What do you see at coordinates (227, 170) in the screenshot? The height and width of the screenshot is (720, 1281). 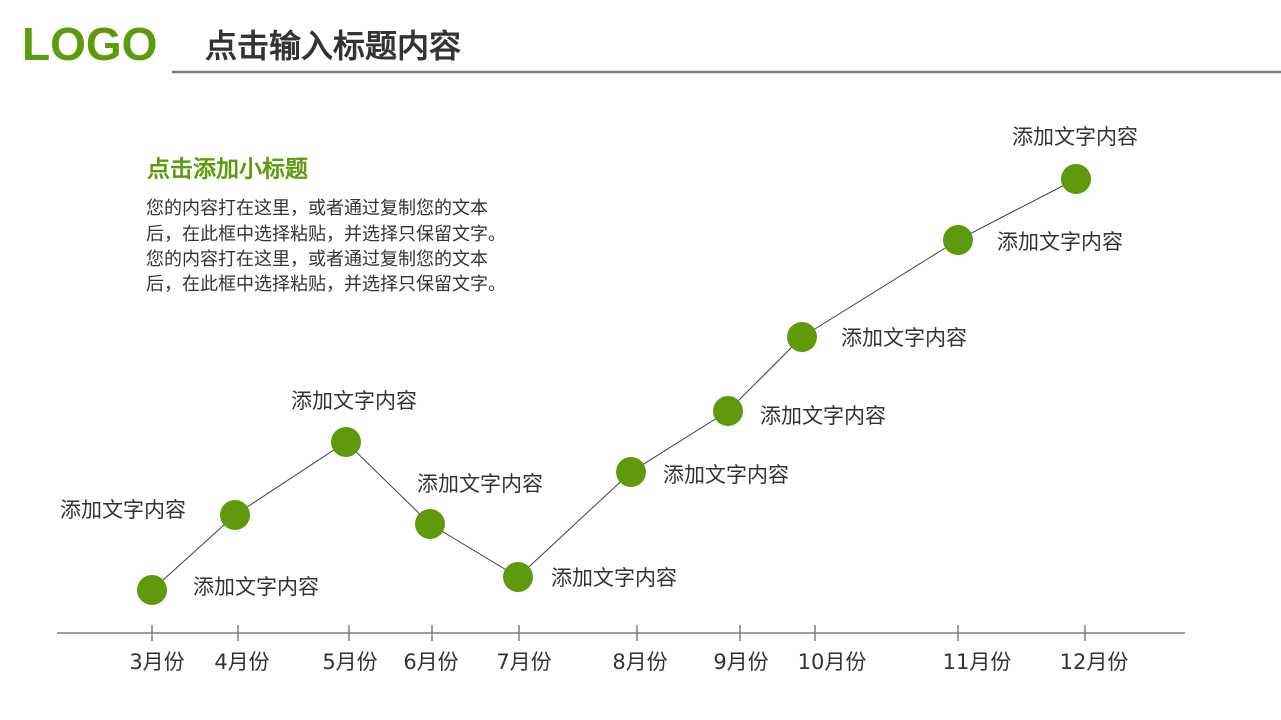 I see `subtitle: 点击添加小标题` at bounding box center [227, 170].